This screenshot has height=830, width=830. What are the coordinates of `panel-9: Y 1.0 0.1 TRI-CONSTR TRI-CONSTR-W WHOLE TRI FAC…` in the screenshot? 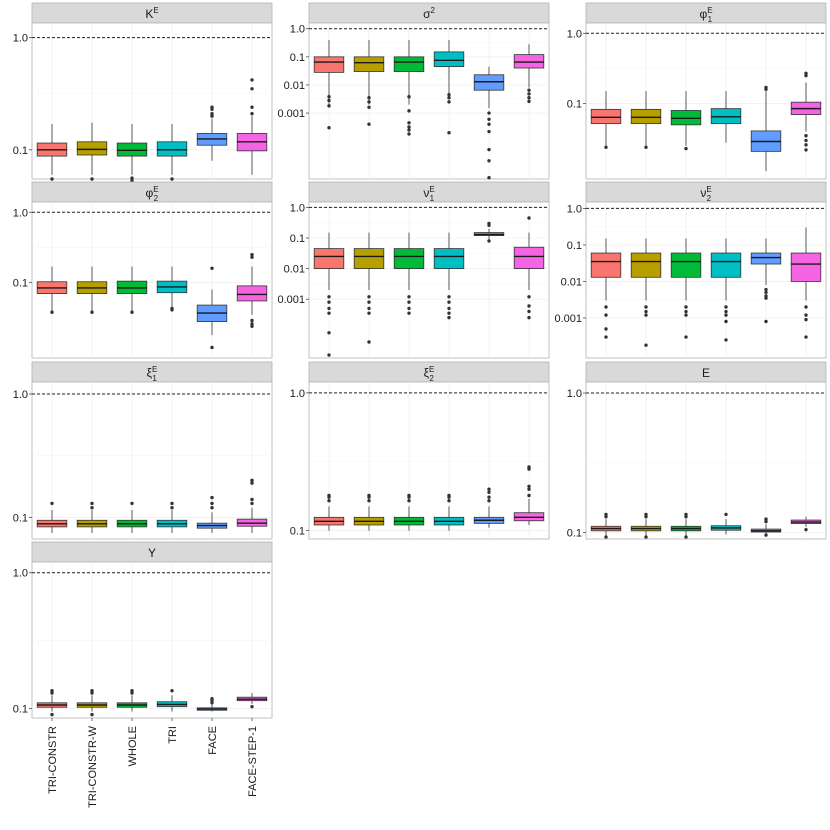 It's located at (143, 674).